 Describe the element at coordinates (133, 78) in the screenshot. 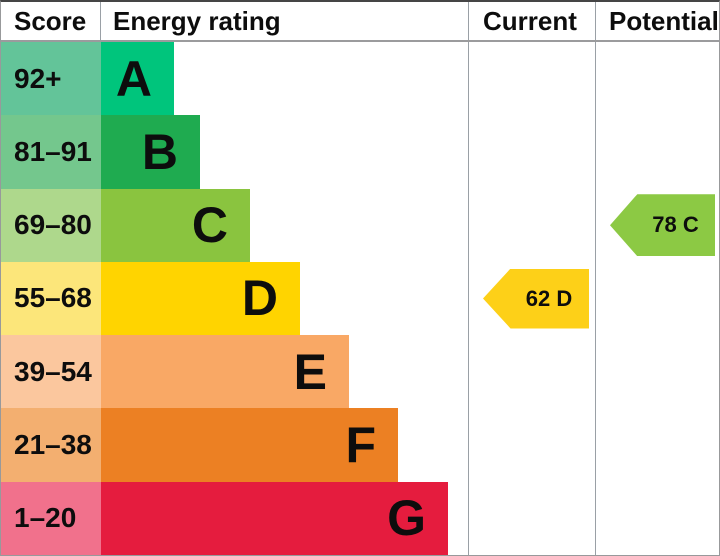

I see `band-letter: A` at that location.